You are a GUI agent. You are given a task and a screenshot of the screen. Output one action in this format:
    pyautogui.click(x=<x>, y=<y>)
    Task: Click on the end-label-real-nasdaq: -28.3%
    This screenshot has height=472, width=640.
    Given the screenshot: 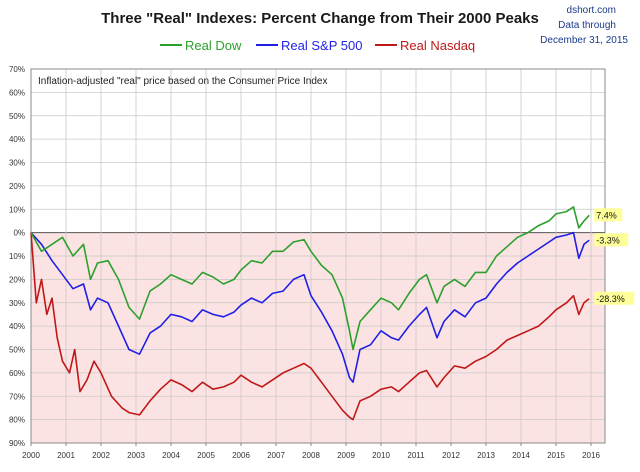 What is the action you would take?
    pyautogui.click(x=610, y=299)
    